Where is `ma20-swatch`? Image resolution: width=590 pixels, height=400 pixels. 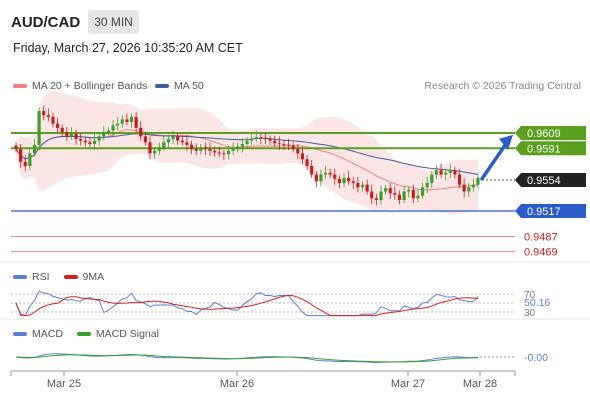
ma20-swatch is located at coordinates (20, 86).